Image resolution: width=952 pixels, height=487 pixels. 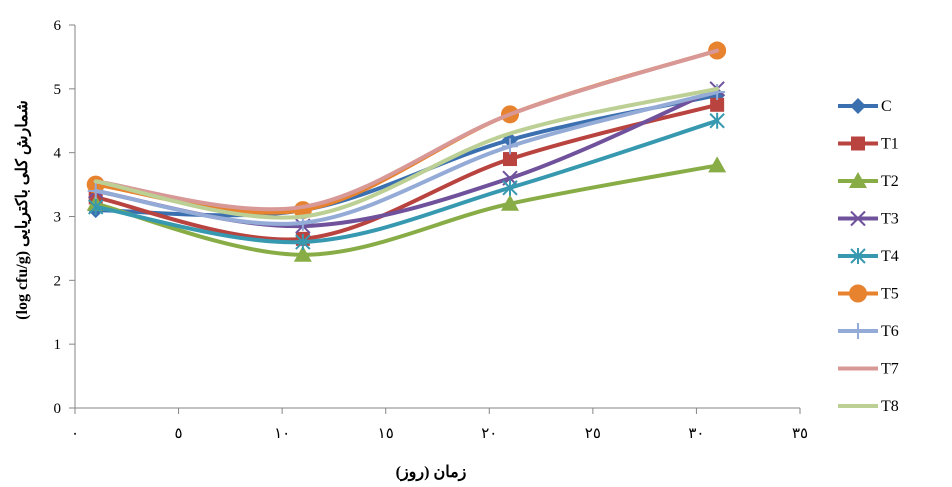 What do you see at coordinates (282, 434) in the screenshot?
I see `x-tick-label: ١٠` at bounding box center [282, 434].